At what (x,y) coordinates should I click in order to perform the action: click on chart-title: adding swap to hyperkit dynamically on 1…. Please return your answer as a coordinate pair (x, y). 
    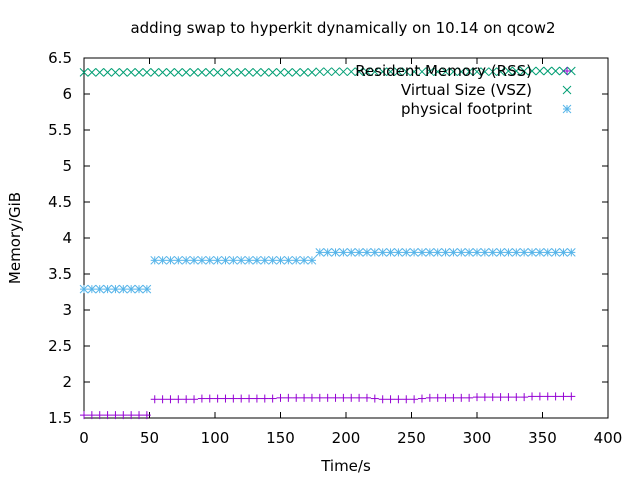
    Looking at the image, I should click on (342, 28).